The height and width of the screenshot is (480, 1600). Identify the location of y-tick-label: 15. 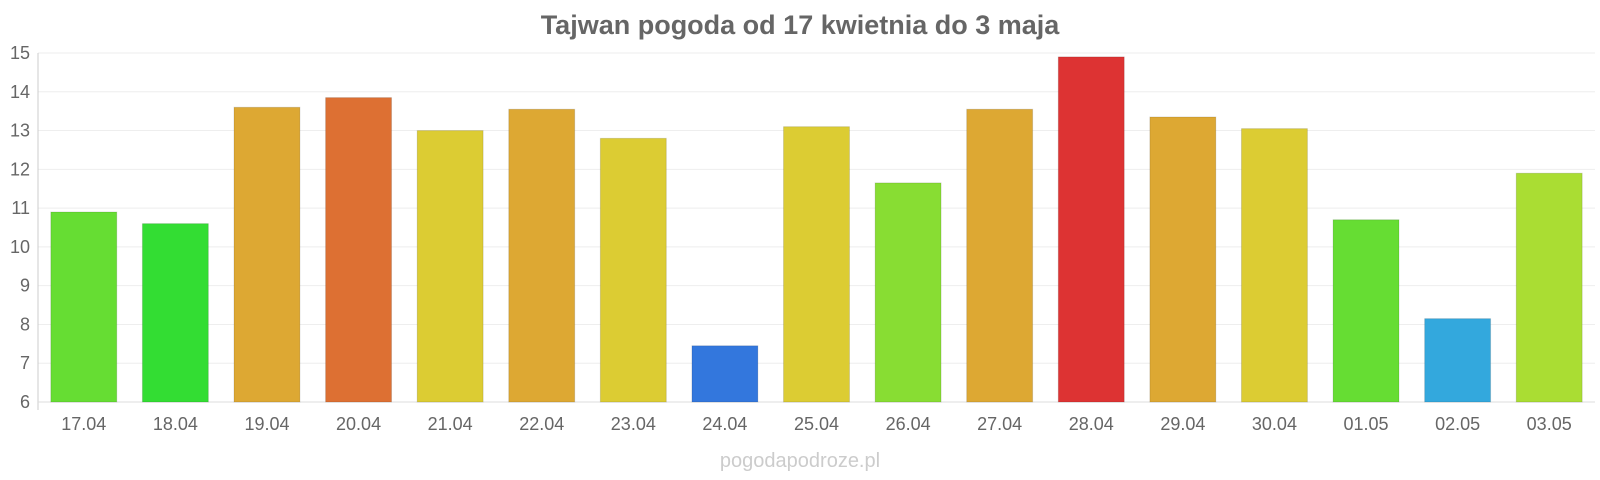
(20, 53).